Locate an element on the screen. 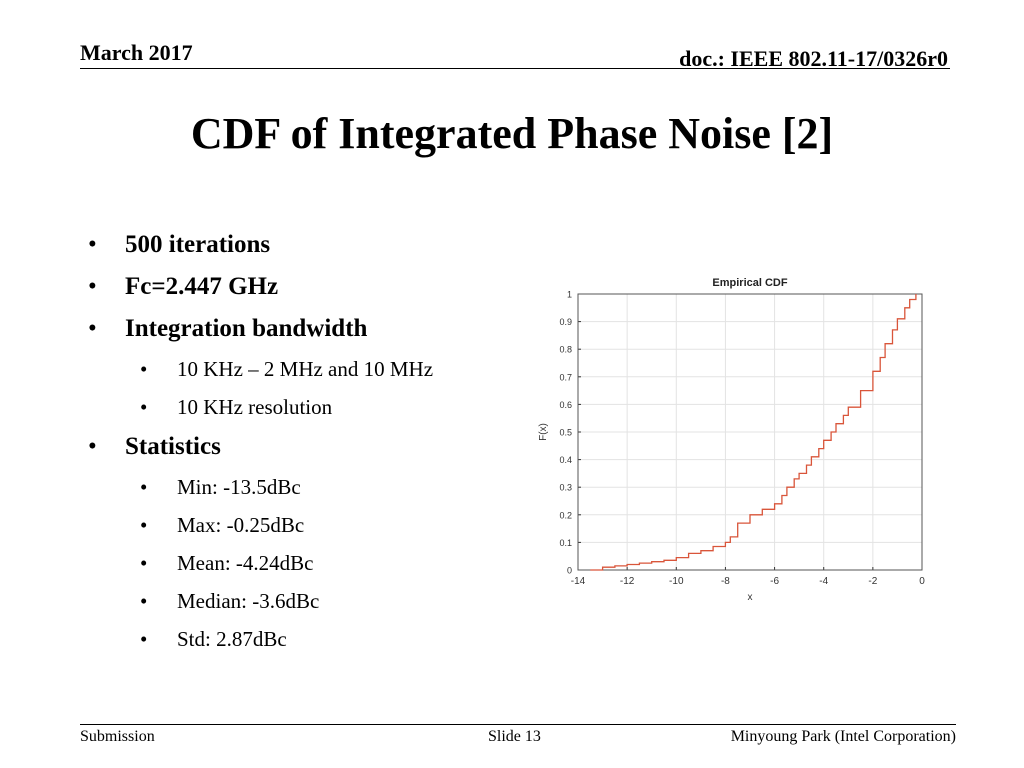 The width and height of the screenshot is (1024, 768). slide-title: CDF of Integrated Phase Noise [2] is located at coordinates (512, 133).